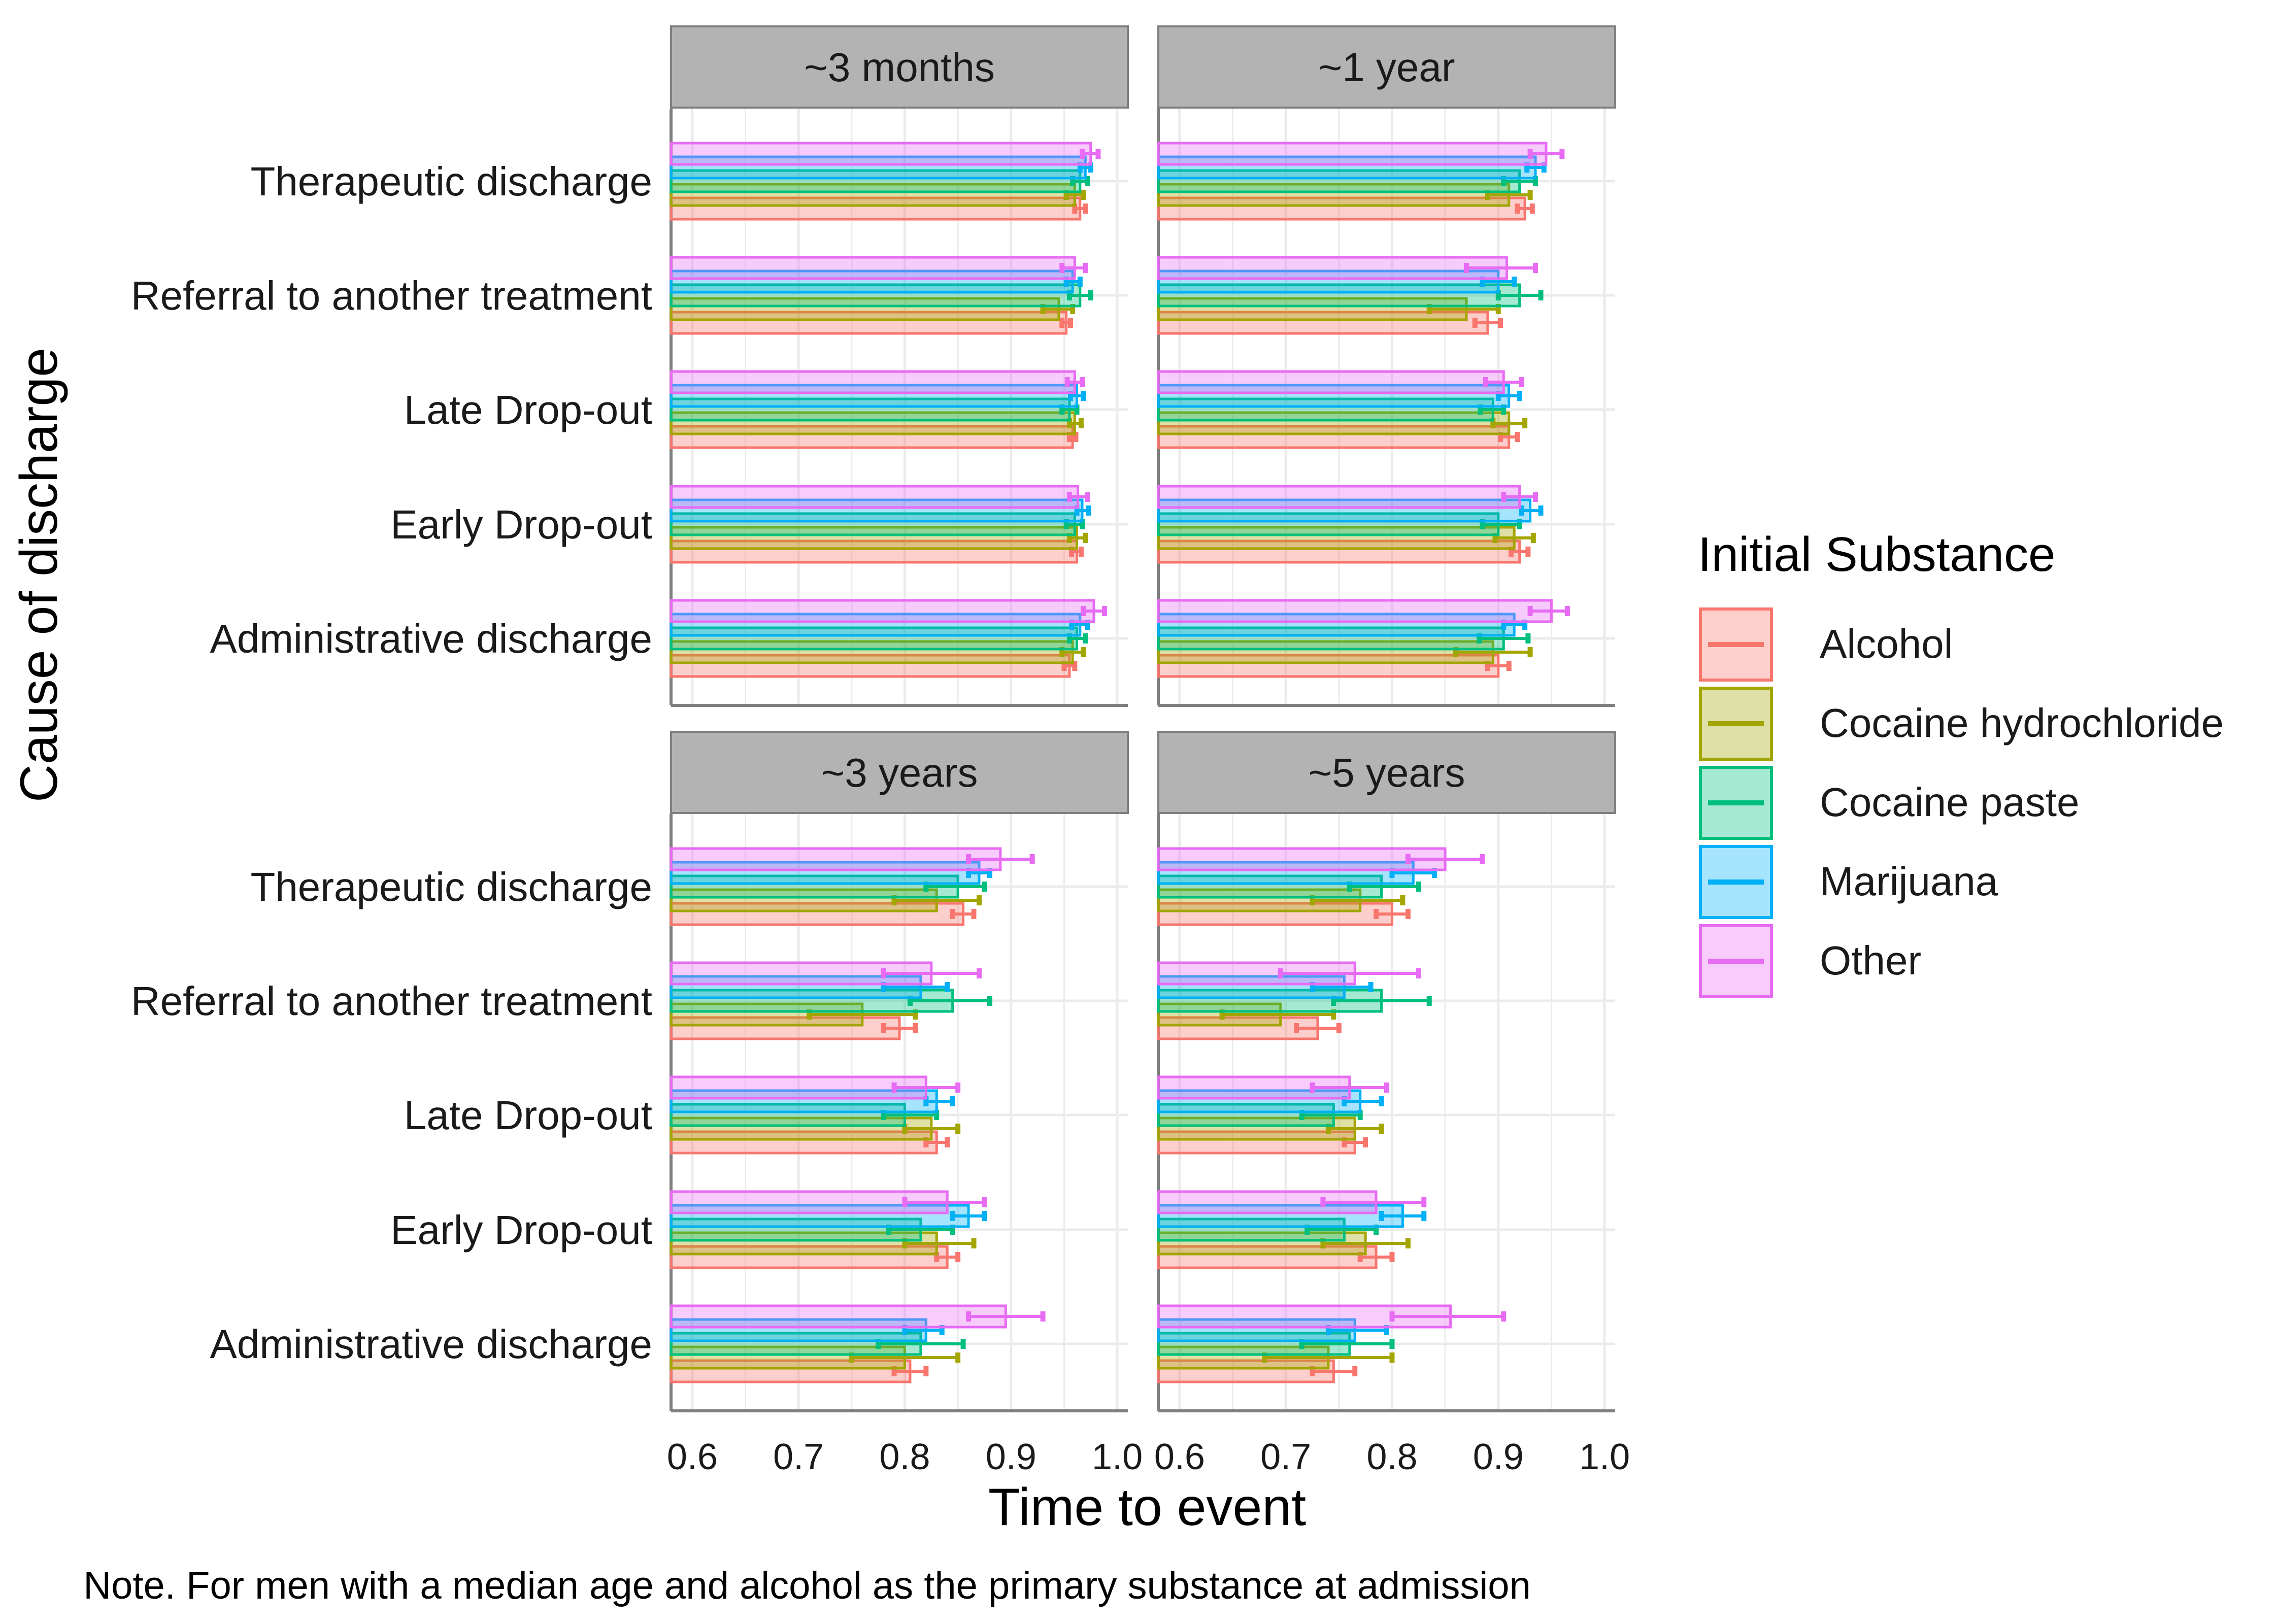 This screenshot has width=2274, height=1624. Describe the element at coordinates (2022, 723) in the screenshot. I see `legend-label: Cocaine hydrochloride` at that location.